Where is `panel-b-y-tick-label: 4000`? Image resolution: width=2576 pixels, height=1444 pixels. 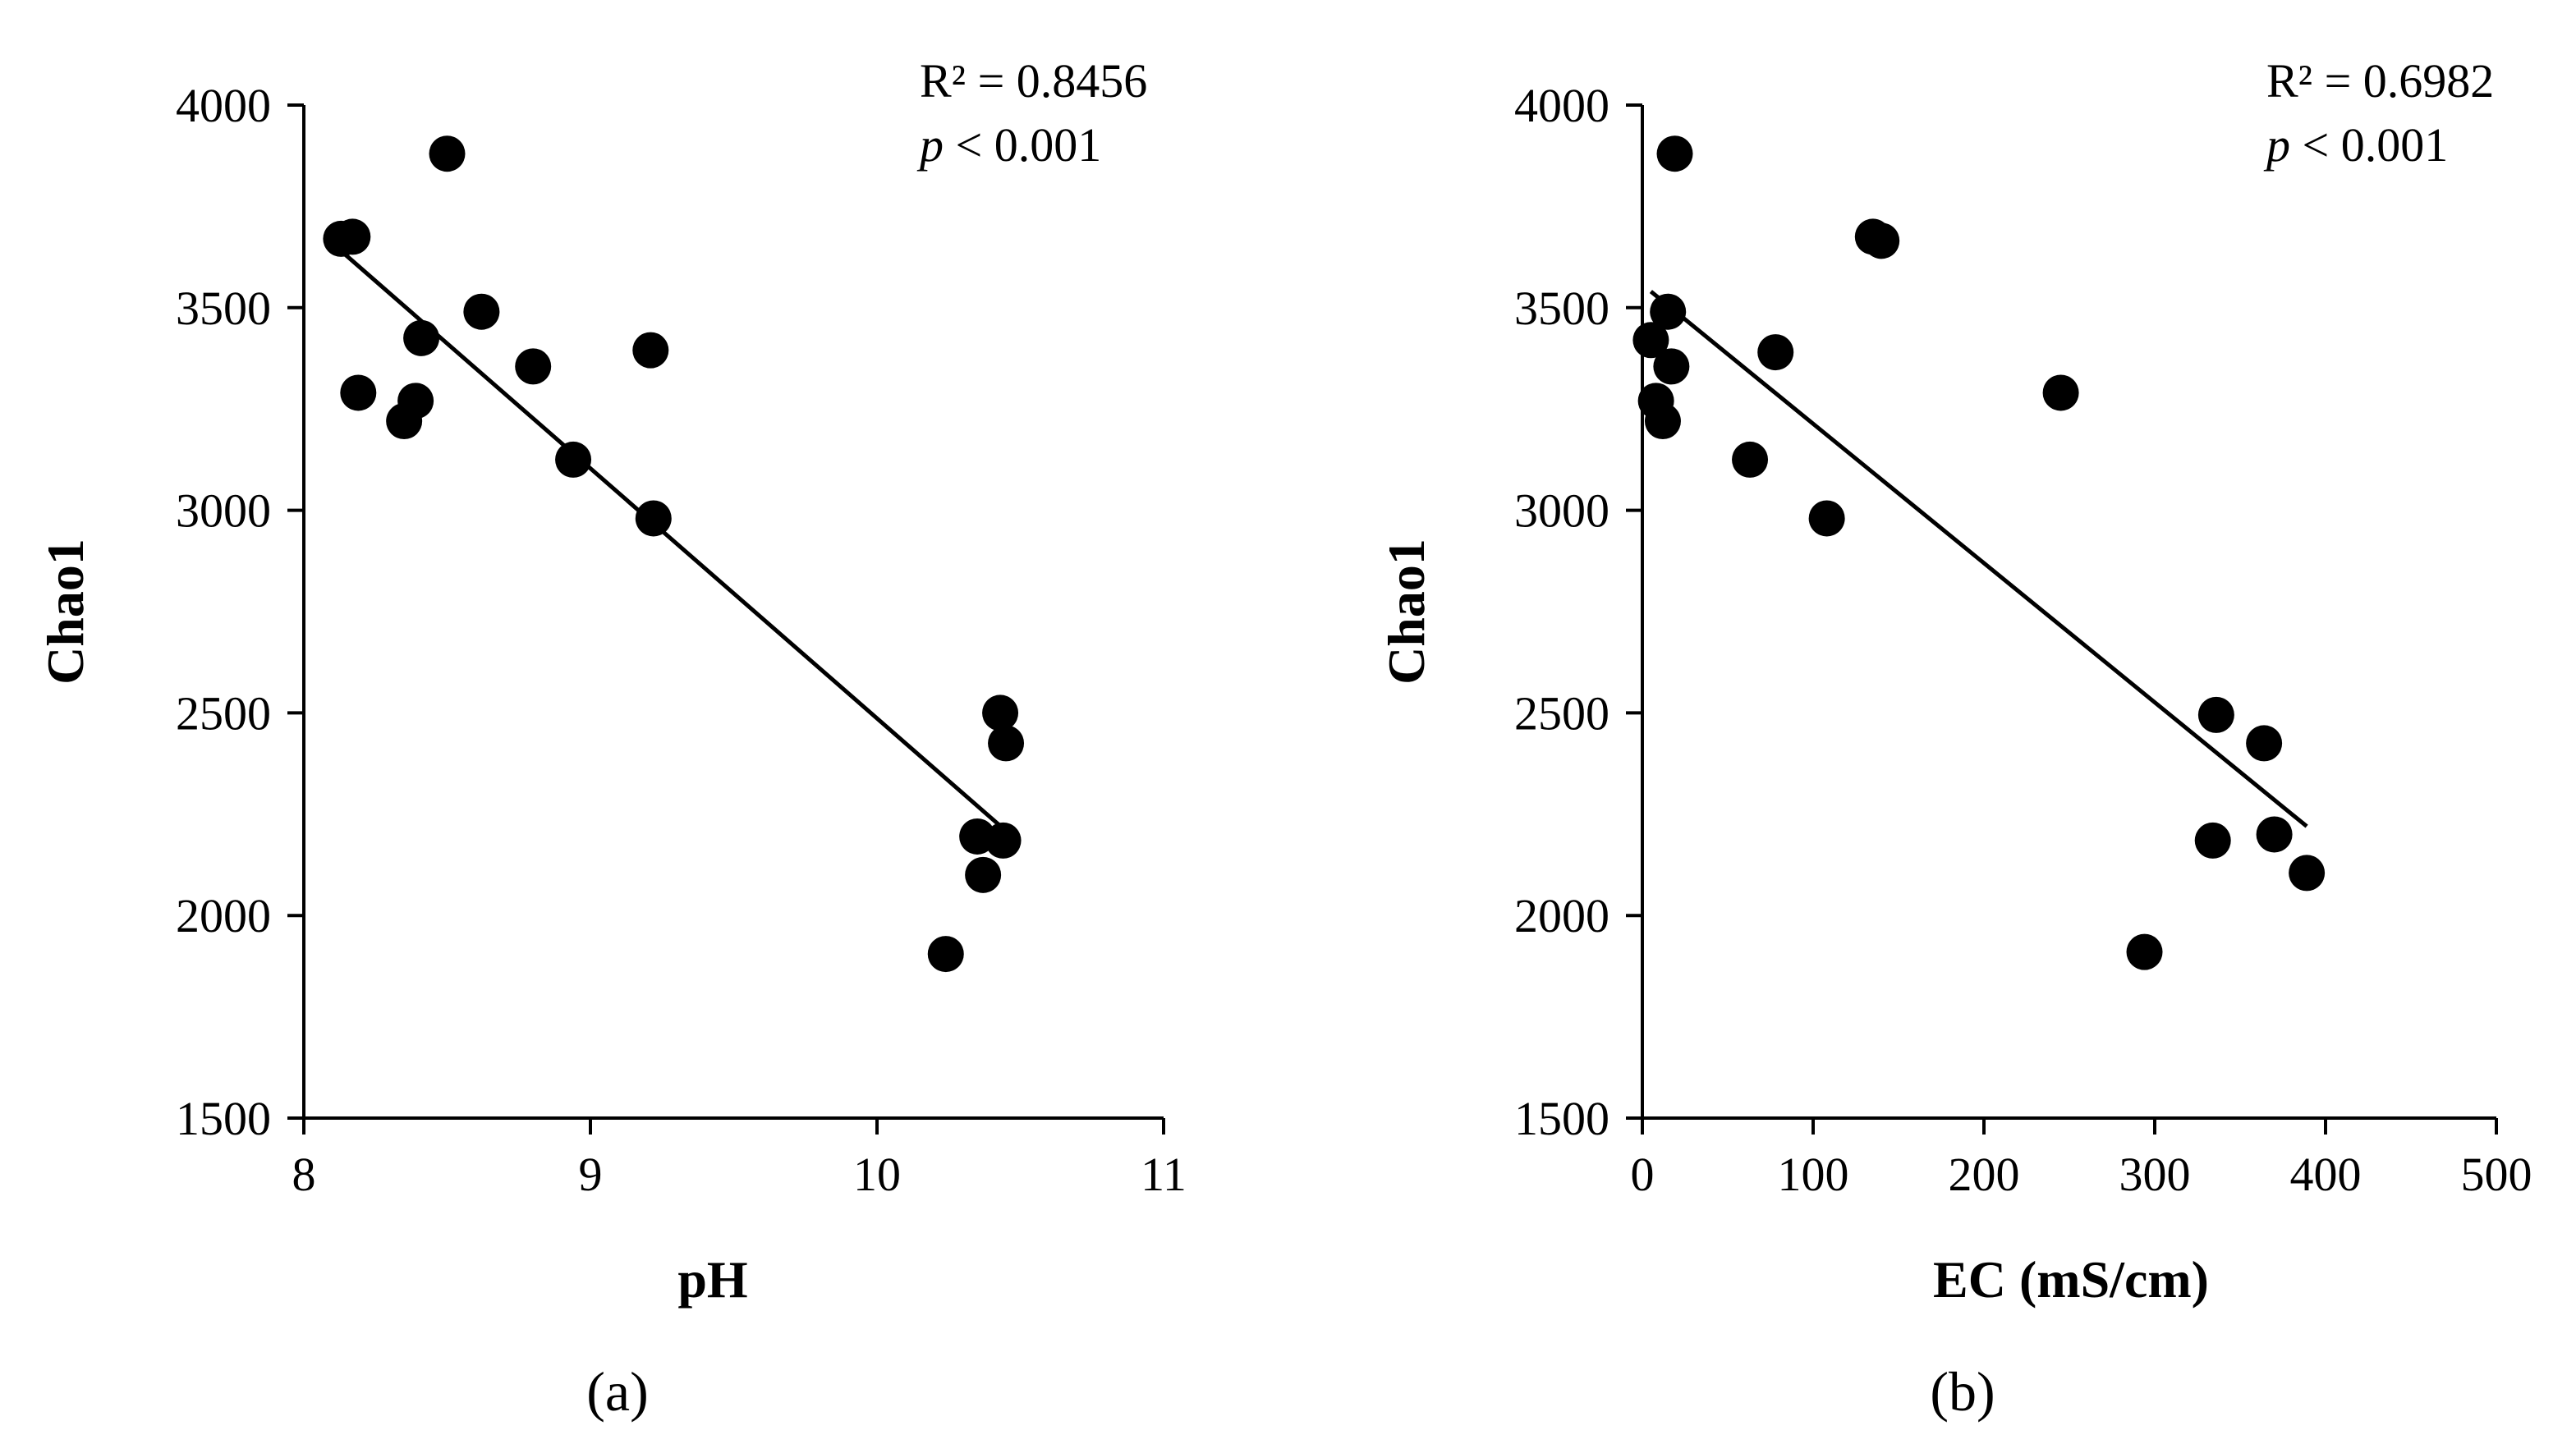 panel-b-y-tick-label: 4000 is located at coordinates (1561, 105).